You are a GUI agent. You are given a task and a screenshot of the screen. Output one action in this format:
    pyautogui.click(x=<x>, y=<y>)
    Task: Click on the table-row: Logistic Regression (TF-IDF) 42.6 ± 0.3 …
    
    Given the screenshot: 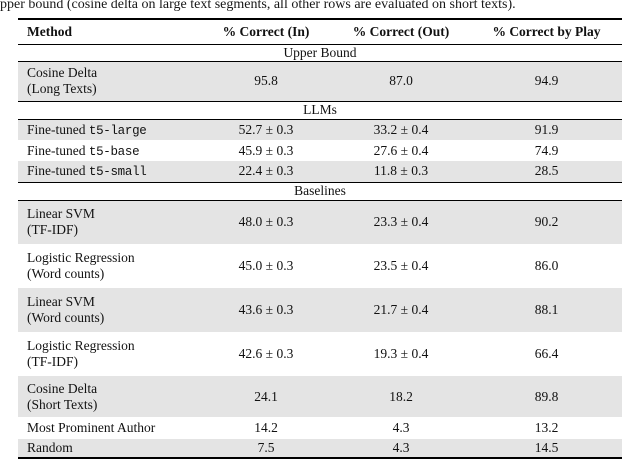 What is the action you would take?
    pyautogui.click(x=320, y=354)
    